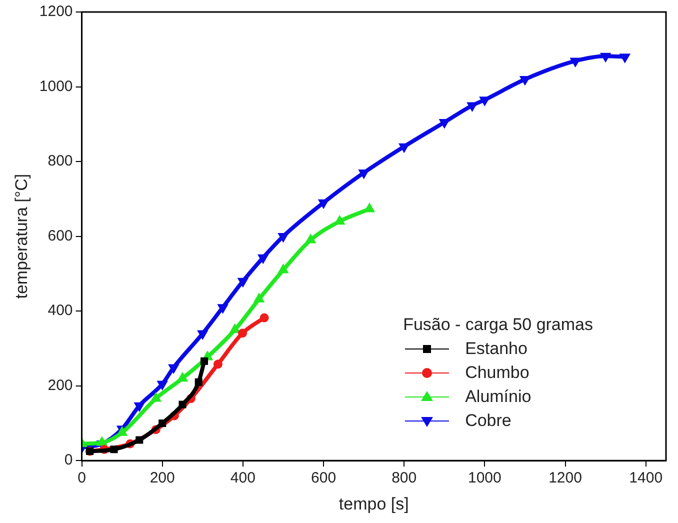 This screenshot has height=523, width=678. I want to click on y-tick-label: 0, so click(68, 460).